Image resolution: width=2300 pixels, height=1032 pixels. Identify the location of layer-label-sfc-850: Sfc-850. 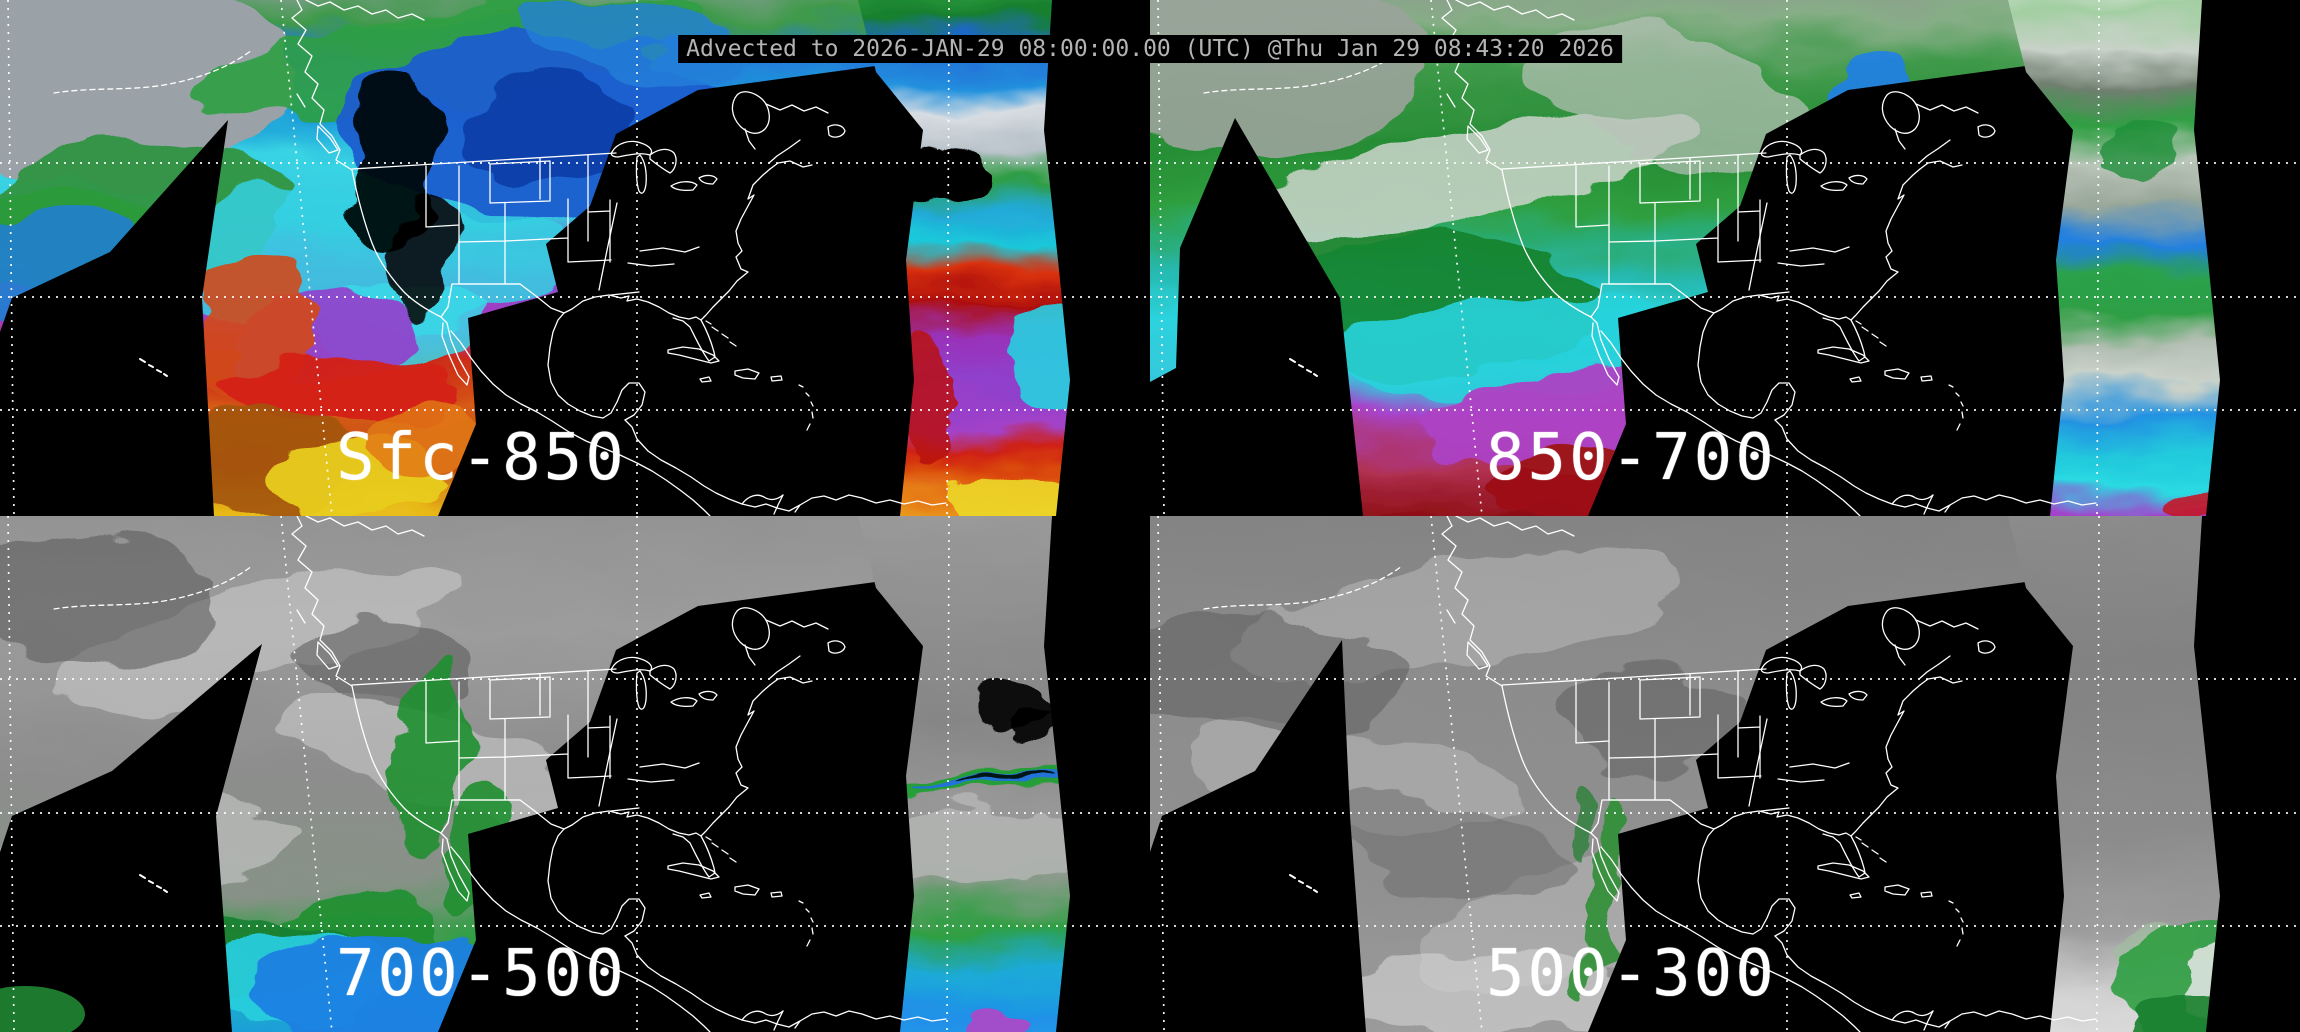
(481, 458).